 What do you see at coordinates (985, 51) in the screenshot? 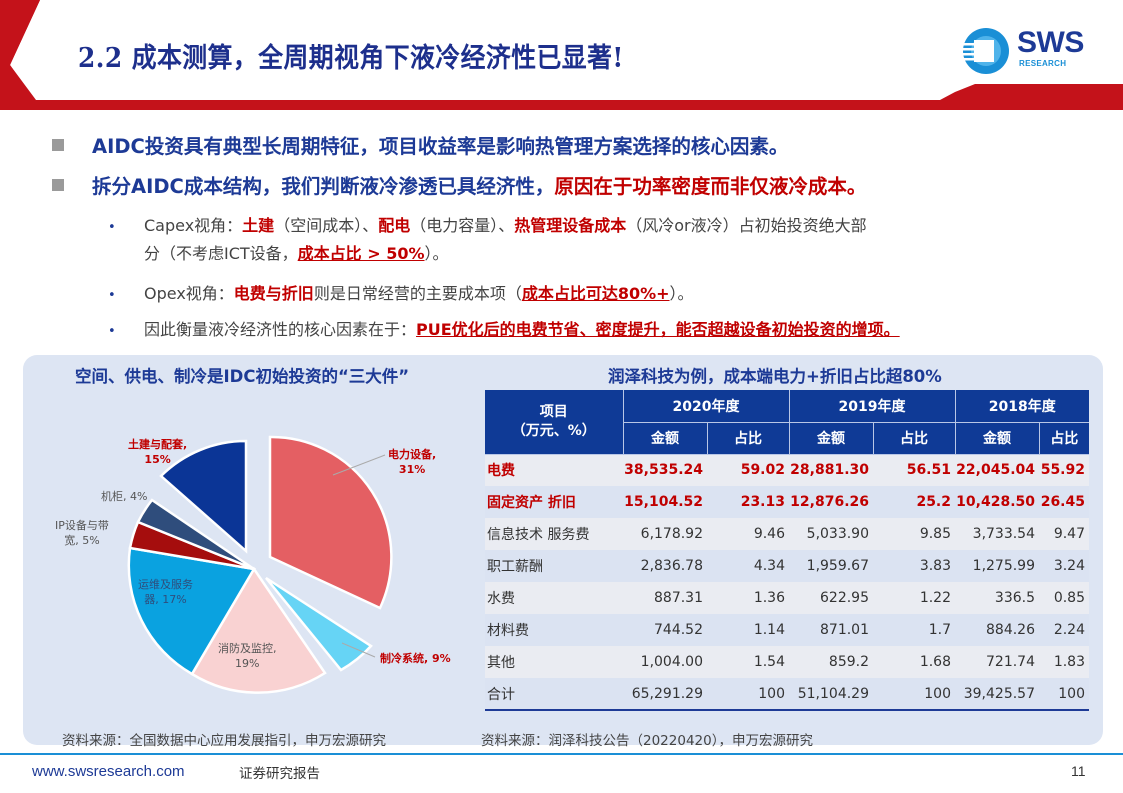
I see `sws-logo-icon` at bounding box center [985, 51].